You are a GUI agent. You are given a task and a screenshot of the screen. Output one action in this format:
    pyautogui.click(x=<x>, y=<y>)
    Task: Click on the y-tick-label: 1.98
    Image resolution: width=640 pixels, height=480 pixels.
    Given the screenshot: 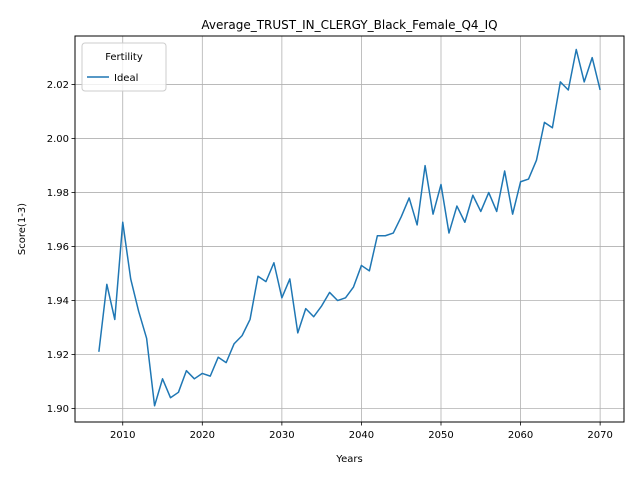 What is the action you would take?
    pyautogui.click(x=58, y=193)
    